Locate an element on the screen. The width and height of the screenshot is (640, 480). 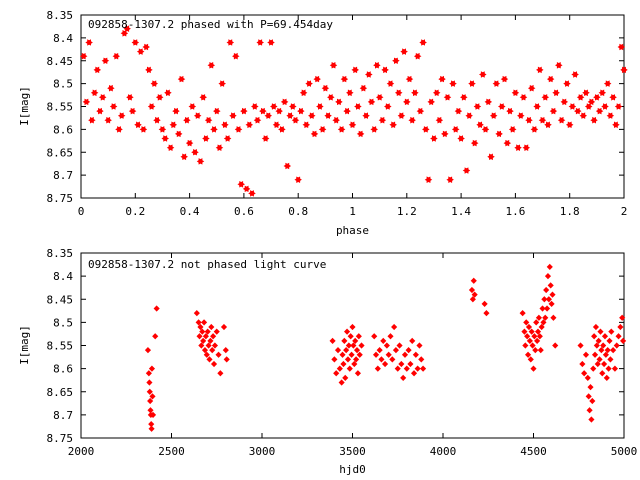
phased-x-tick-label: 0.6 is located at coordinates (244, 211).